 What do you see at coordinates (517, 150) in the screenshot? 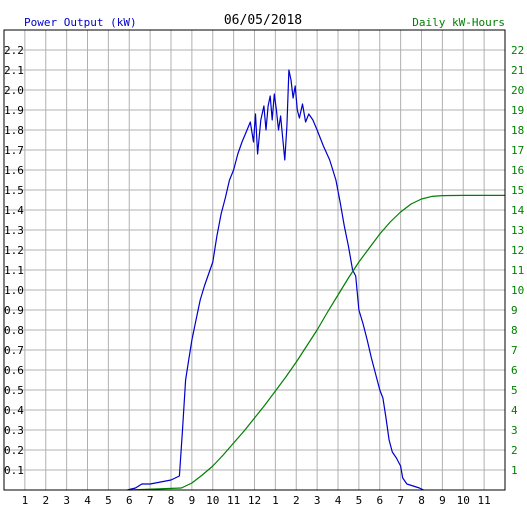
I see `right-tick-label: 17` at bounding box center [517, 150].